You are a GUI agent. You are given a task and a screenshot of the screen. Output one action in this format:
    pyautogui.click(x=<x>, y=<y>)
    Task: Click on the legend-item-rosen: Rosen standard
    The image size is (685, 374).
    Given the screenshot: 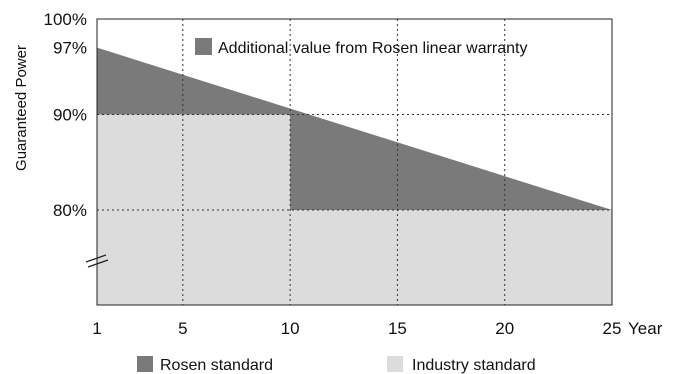 What is the action you would take?
    pyautogui.click(x=205, y=365)
    